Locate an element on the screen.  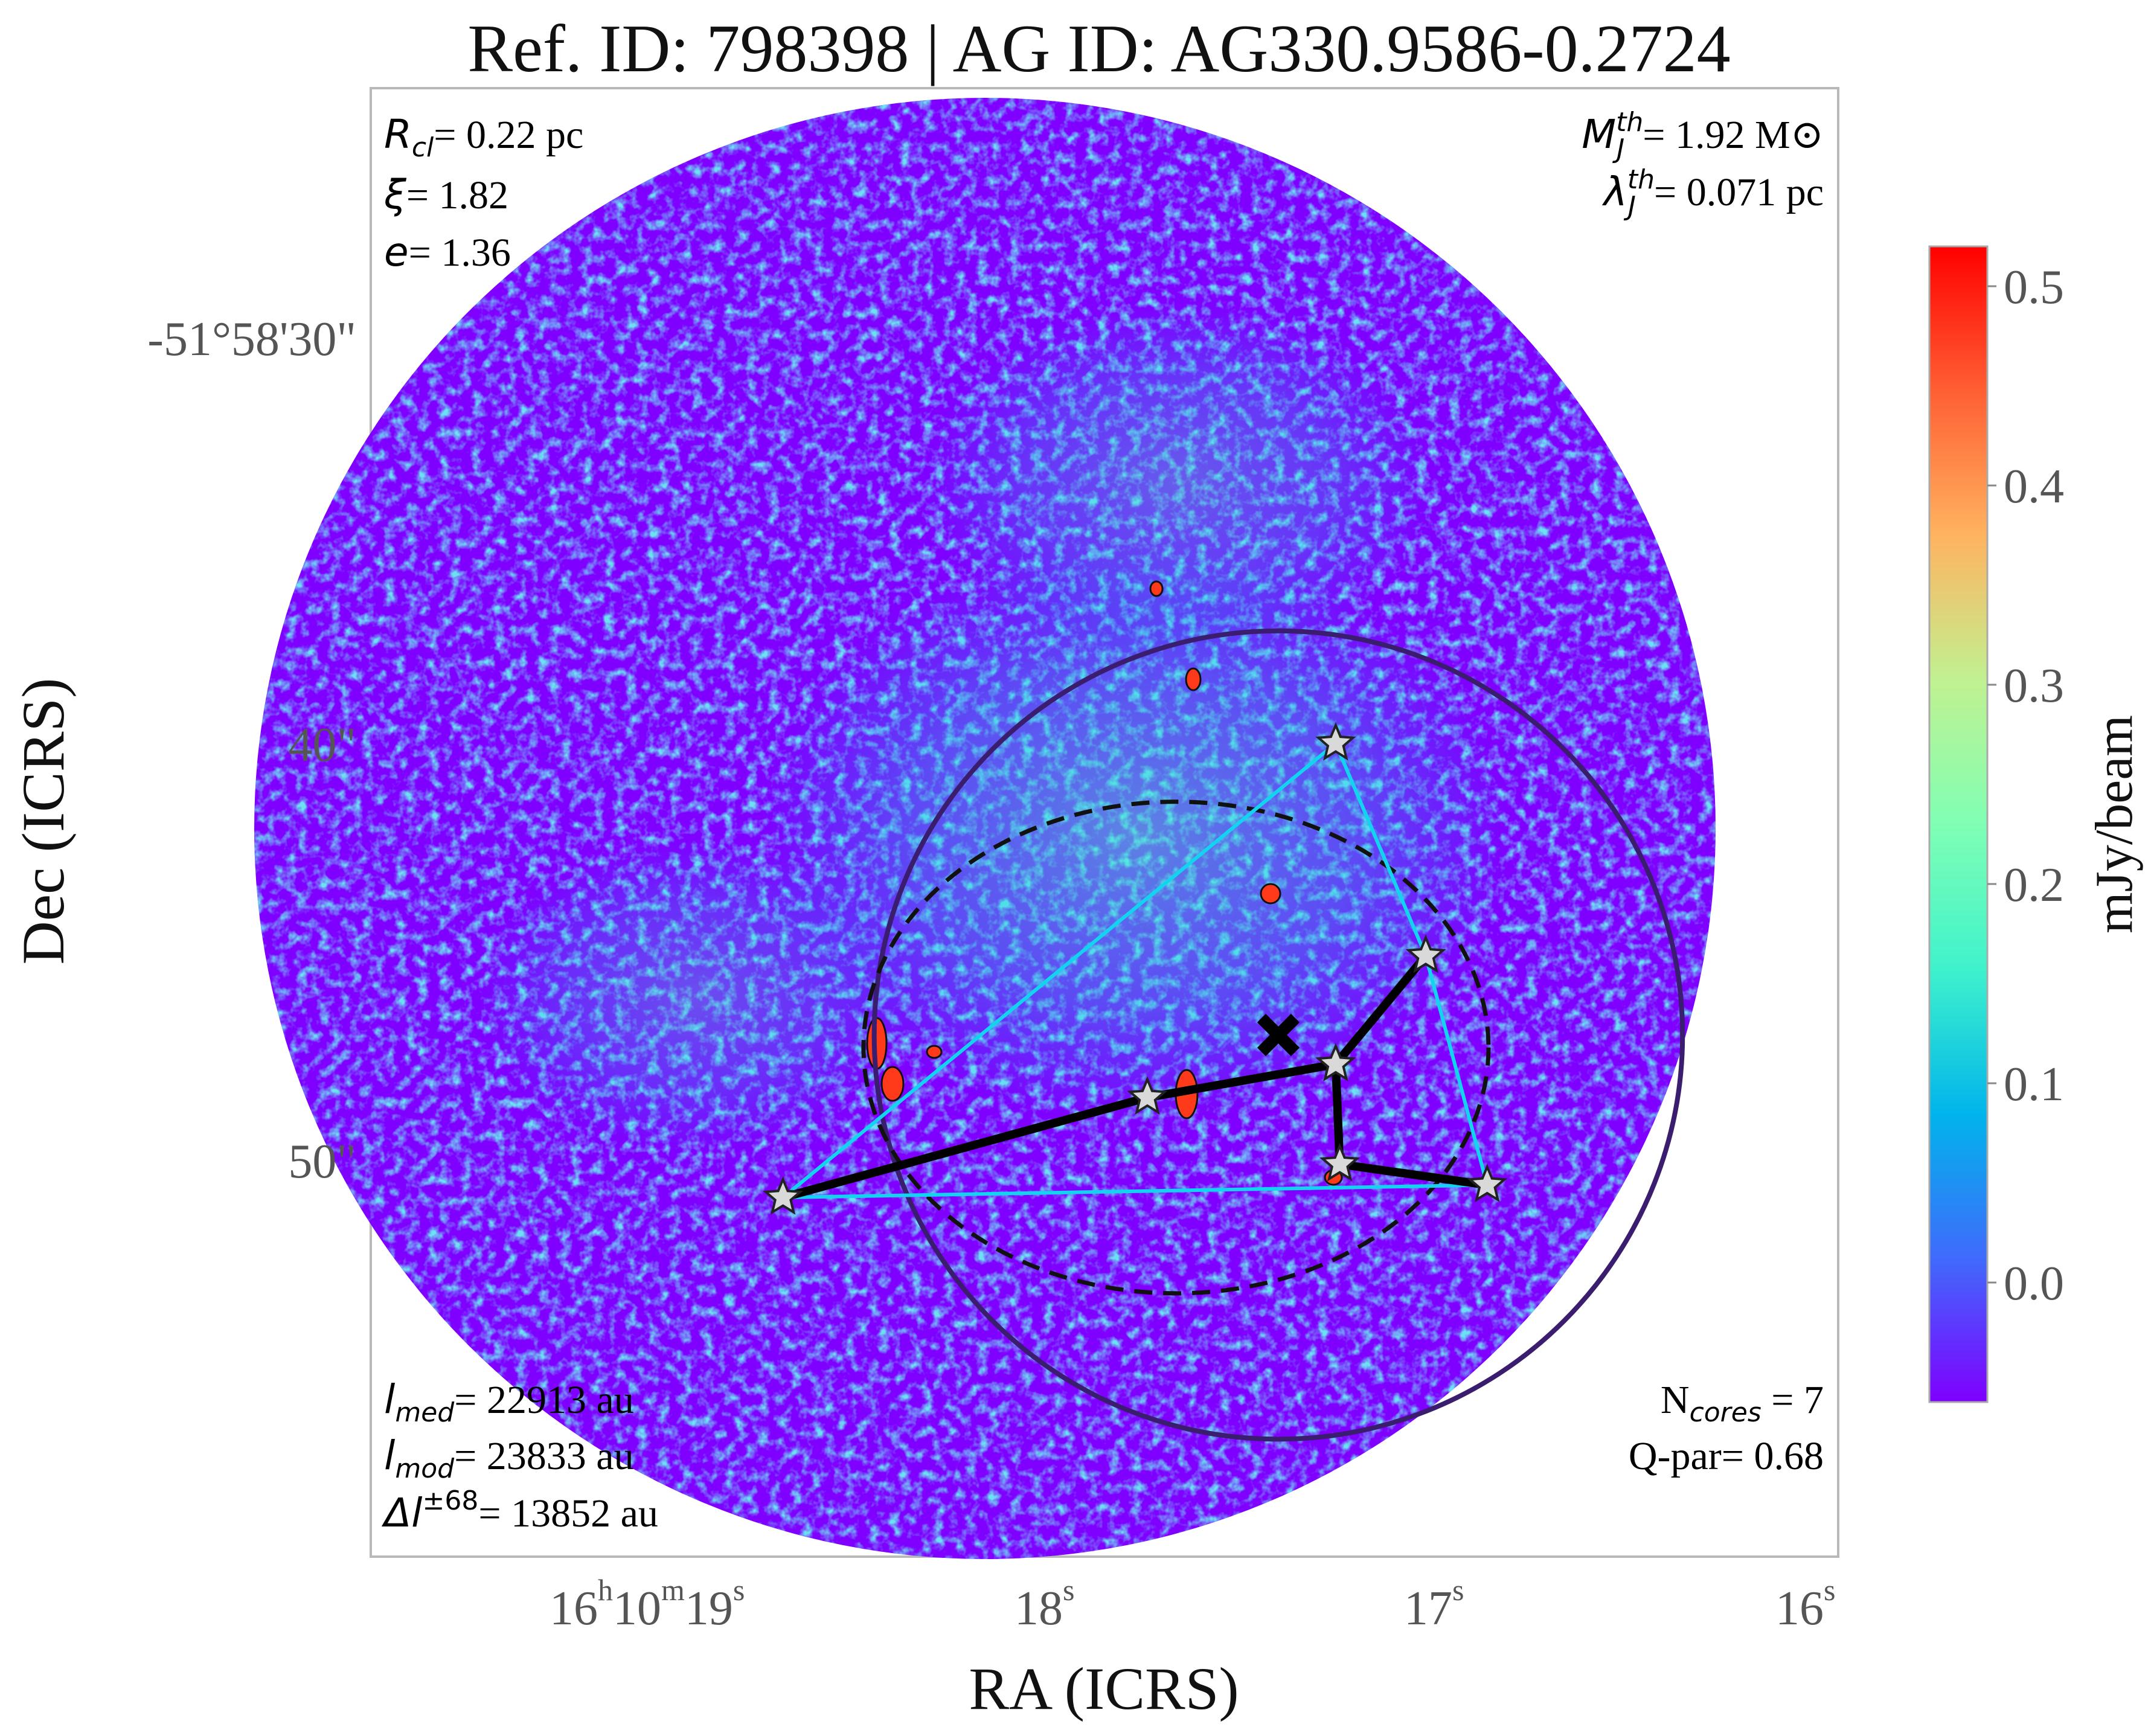
x-tick-label-17s: 17s is located at coordinates (1434, 1604).